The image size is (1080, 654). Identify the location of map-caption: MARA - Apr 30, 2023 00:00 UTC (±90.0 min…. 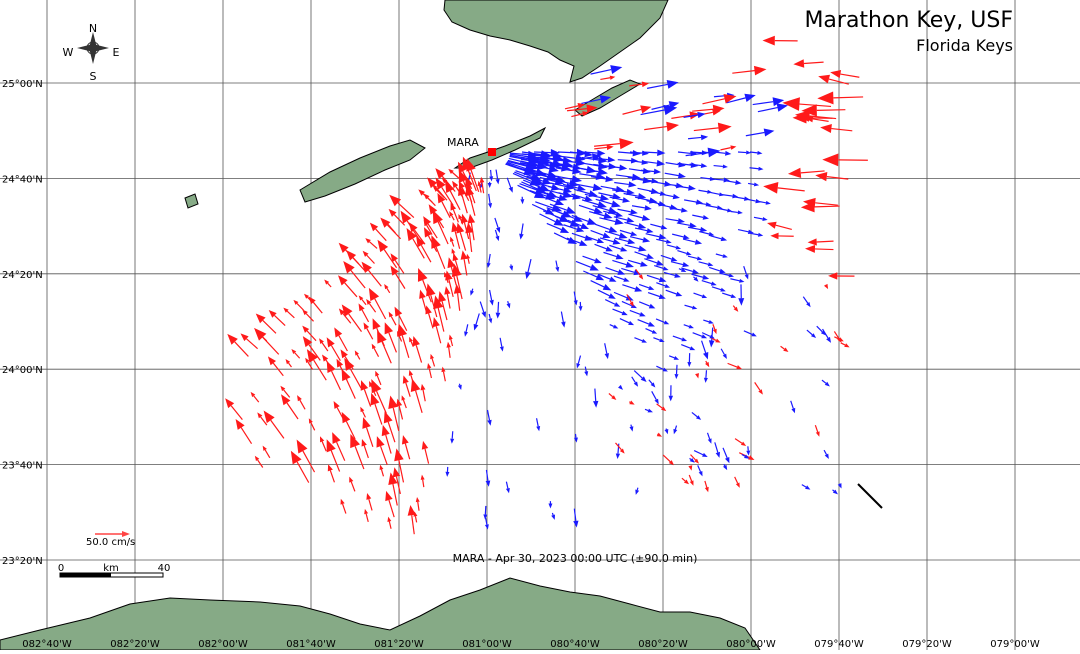
(575, 558).